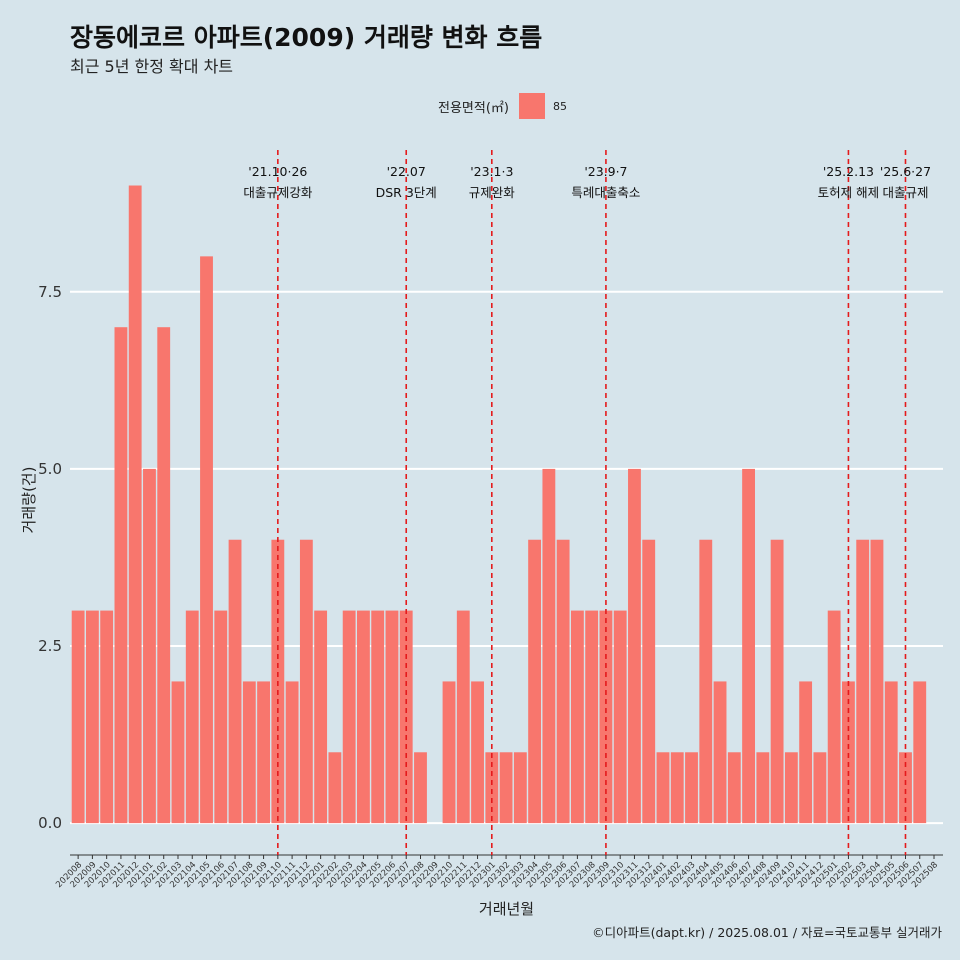  What do you see at coordinates (50, 292) in the screenshot?
I see `y-tick-label: 7.5` at bounding box center [50, 292].